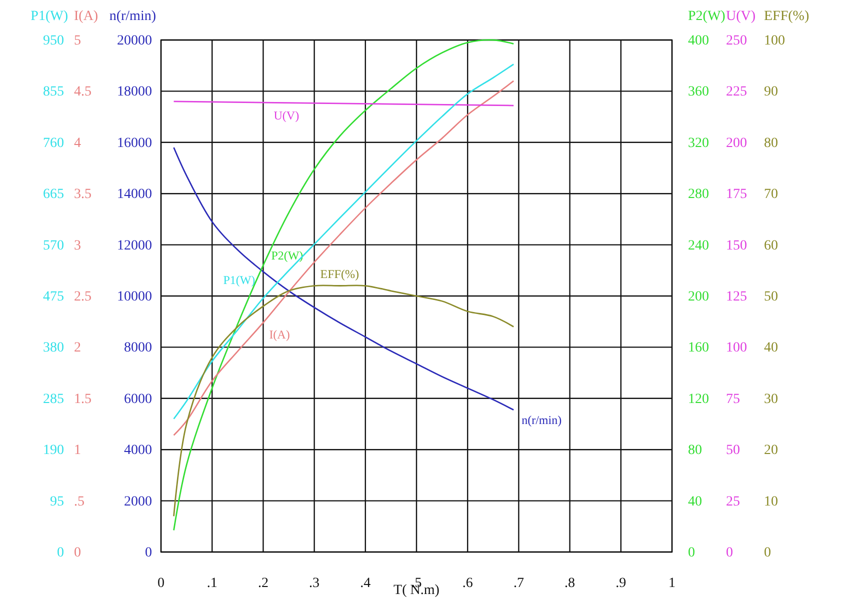  Describe the element at coordinates (698, 246) in the screenshot. I see `y2-tick-label: 240` at that location.